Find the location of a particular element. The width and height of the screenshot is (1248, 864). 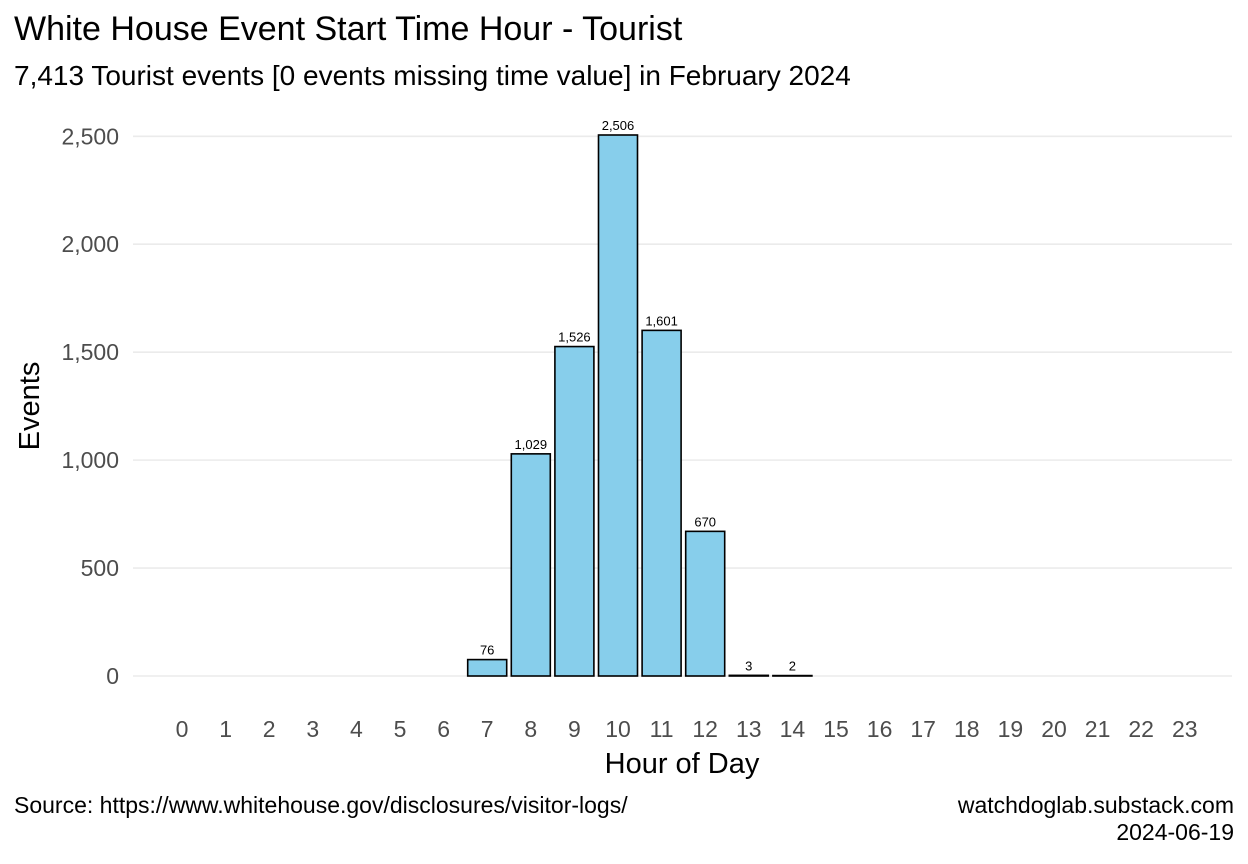

publish-date: 2024-06-19 is located at coordinates (1175, 832).